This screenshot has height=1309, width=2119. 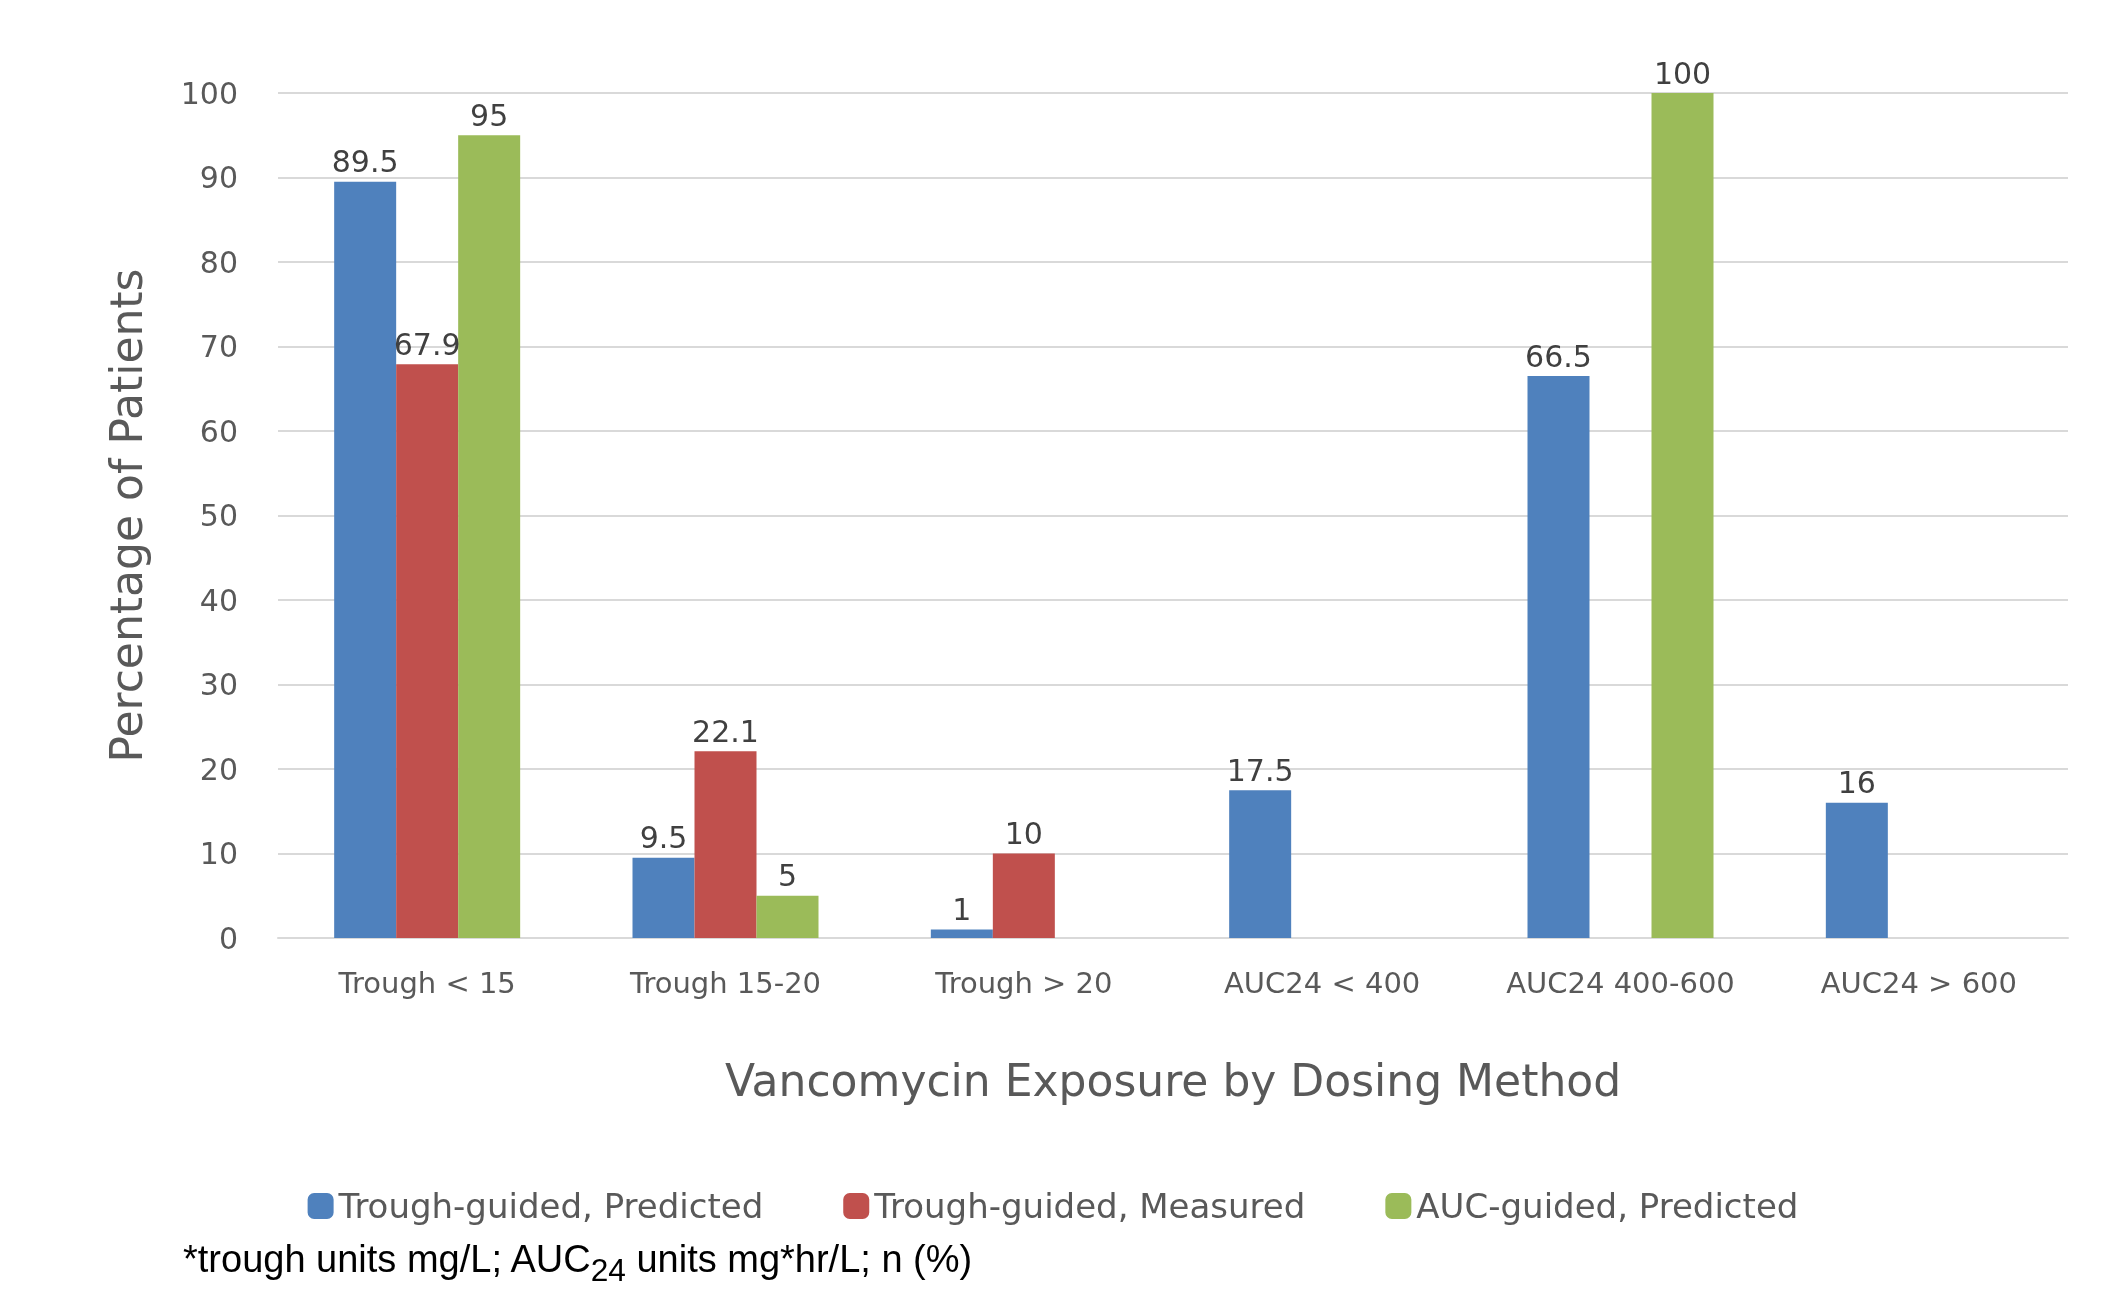 I want to click on y-tick-label: 80, so click(x=218, y=262).